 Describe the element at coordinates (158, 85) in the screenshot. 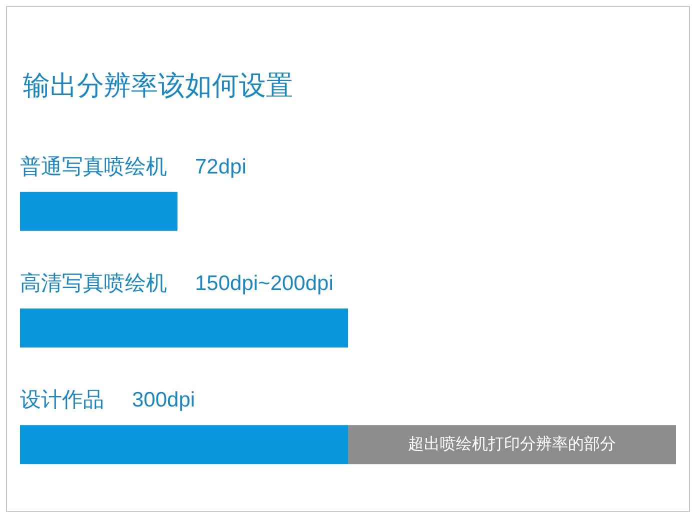

I see `chart-title: 输出分辨率该如何设置` at that location.